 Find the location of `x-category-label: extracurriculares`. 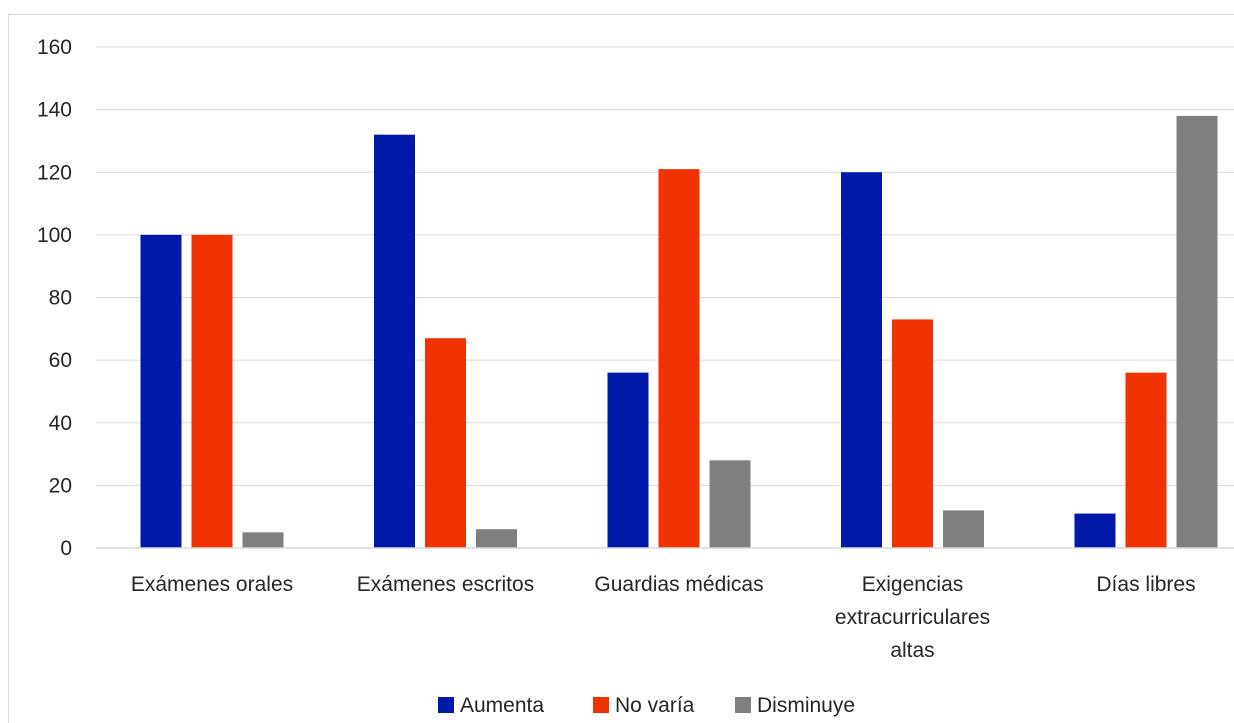

x-category-label: extracurriculares is located at coordinates (912, 617).